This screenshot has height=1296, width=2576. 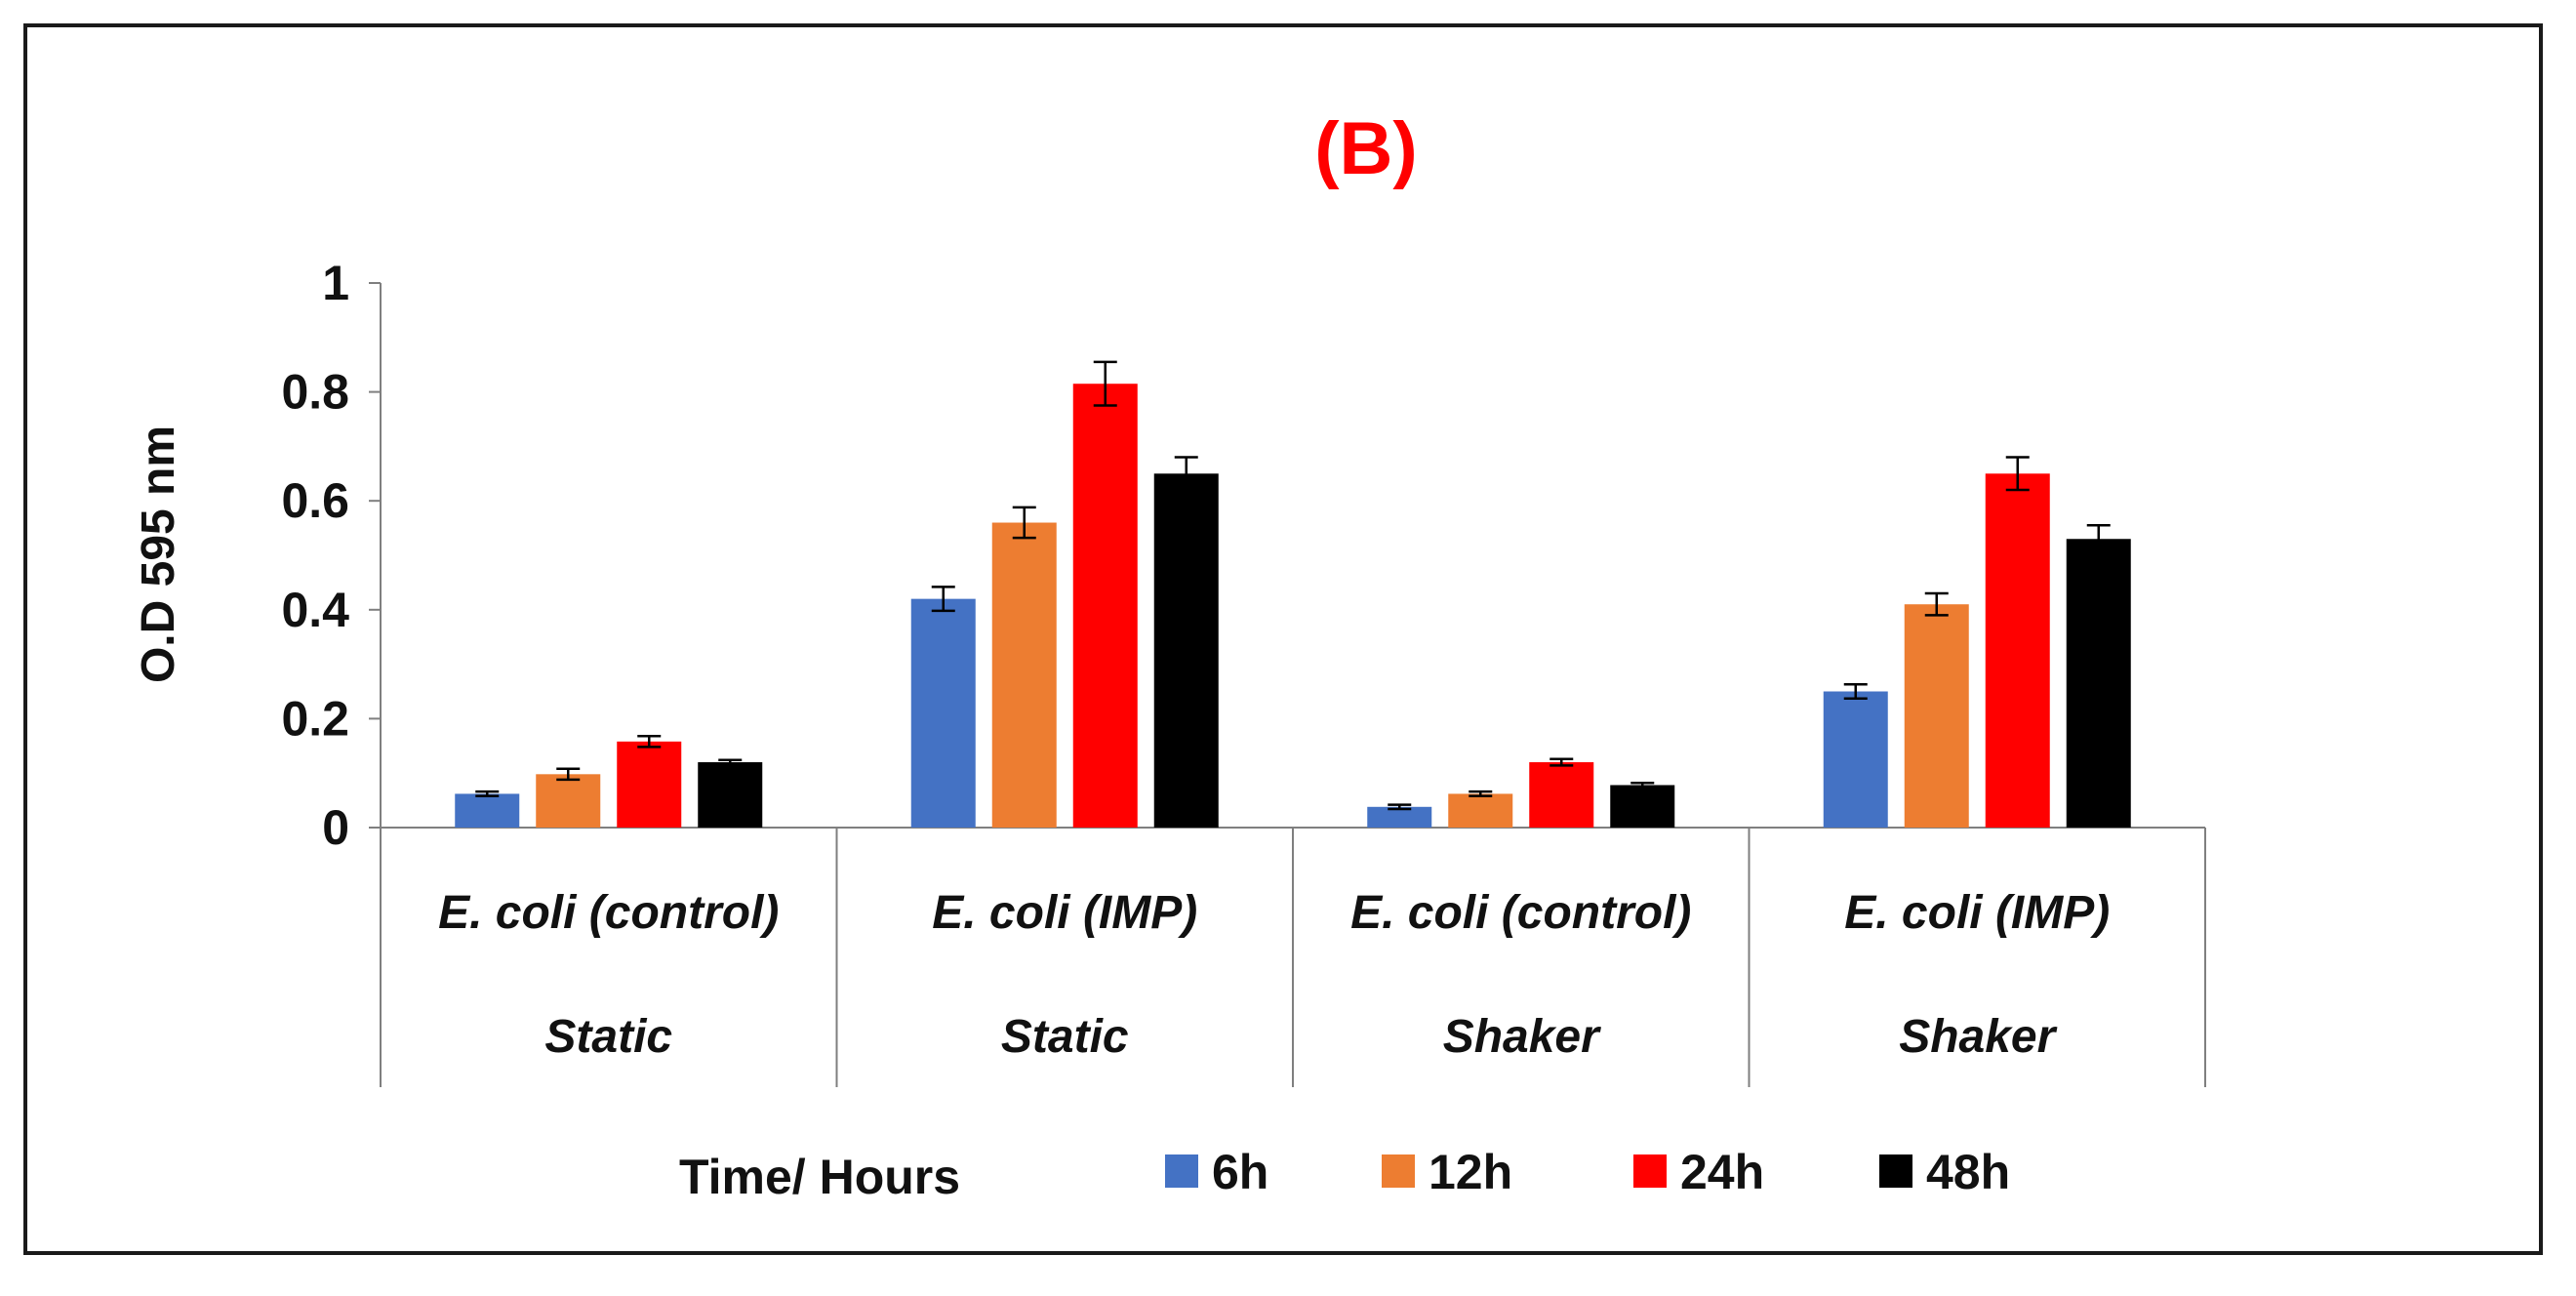 What do you see at coordinates (335, 283) in the screenshot?
I see `y-tick-label: 1` at bounding box center [335, 283].